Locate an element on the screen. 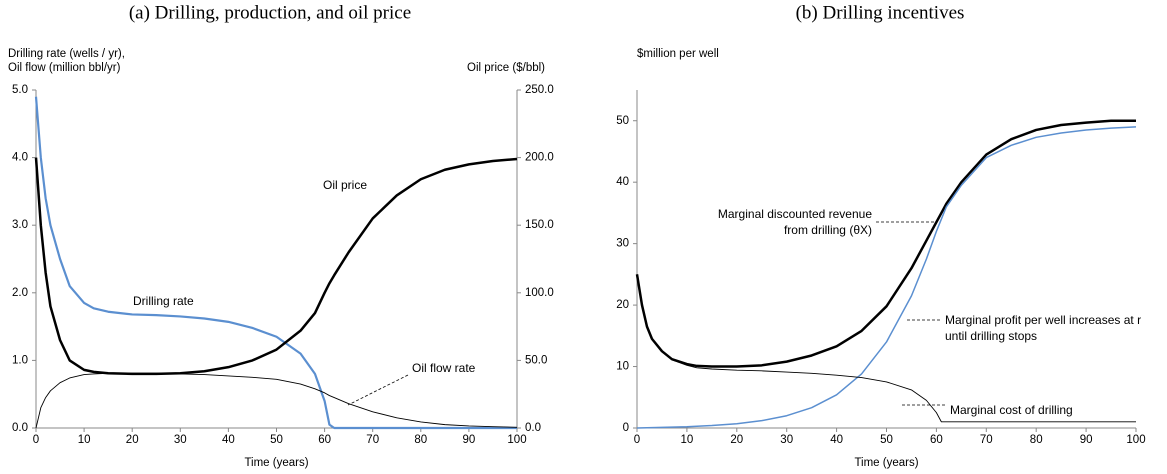  y-axis-label: $million per well is located at coordinates (678, 54).